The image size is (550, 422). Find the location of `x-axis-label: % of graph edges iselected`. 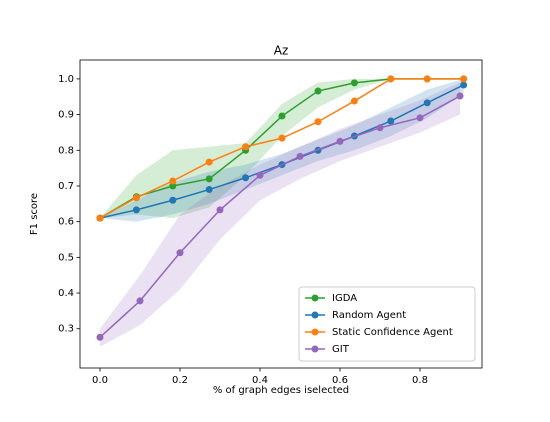

x-axis-label: % of graph edges iselected is located at coordinates (281, 390).